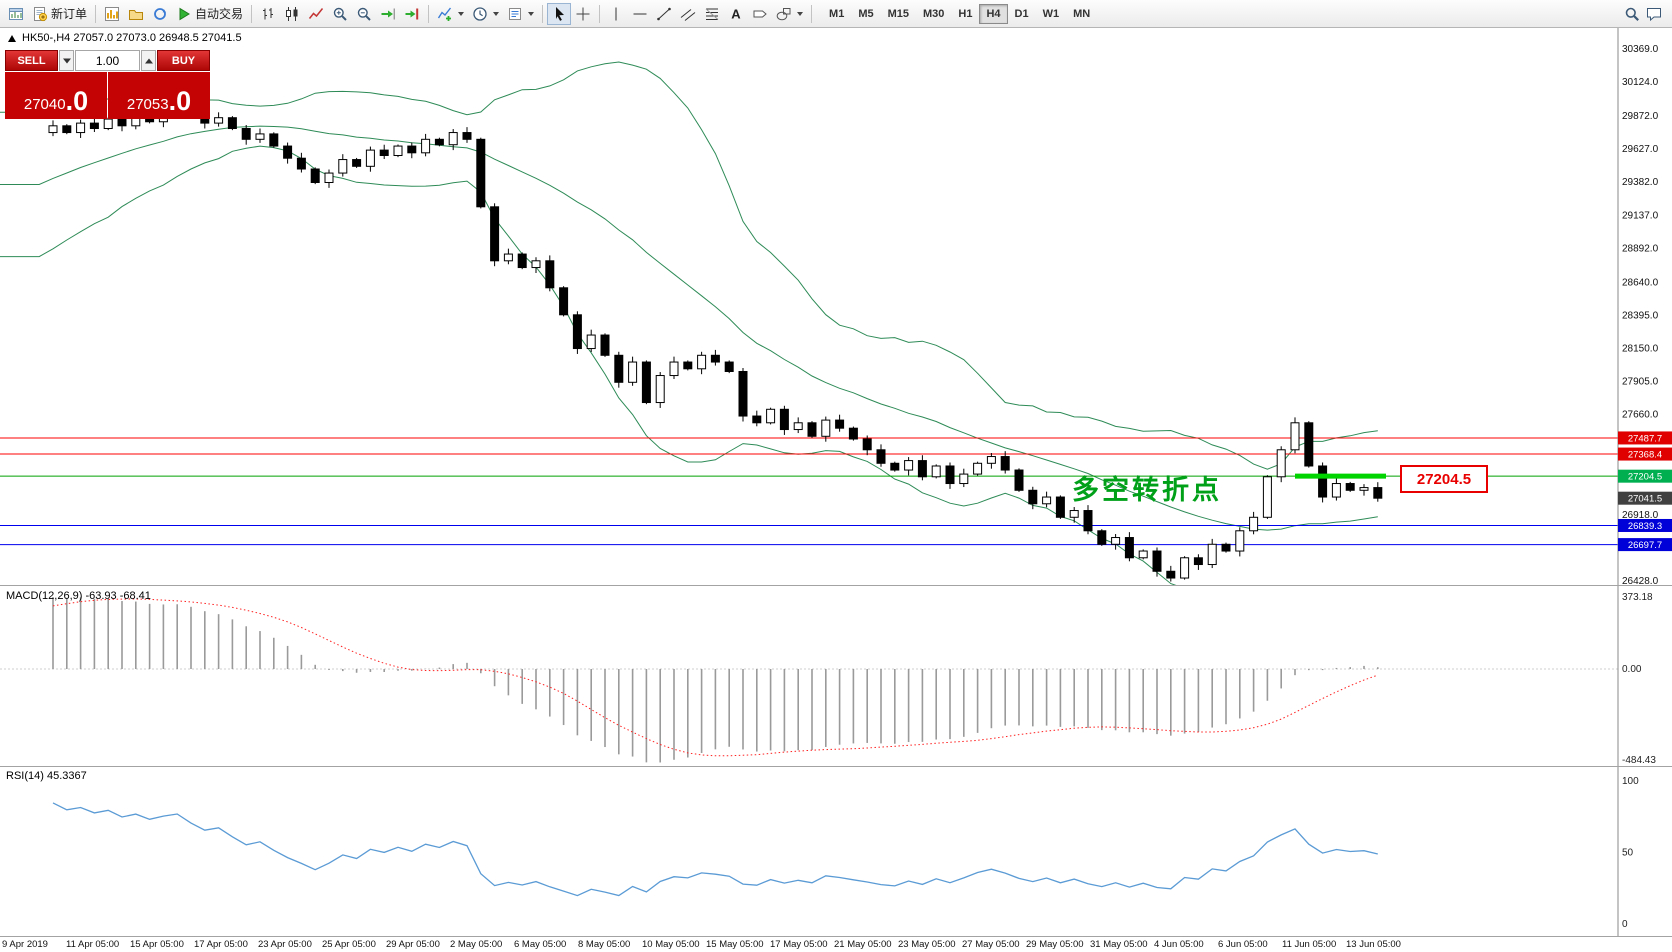 The height and width of the screenshot is (952, 1672). I want to click on new-chart-button, so click(112, 14).